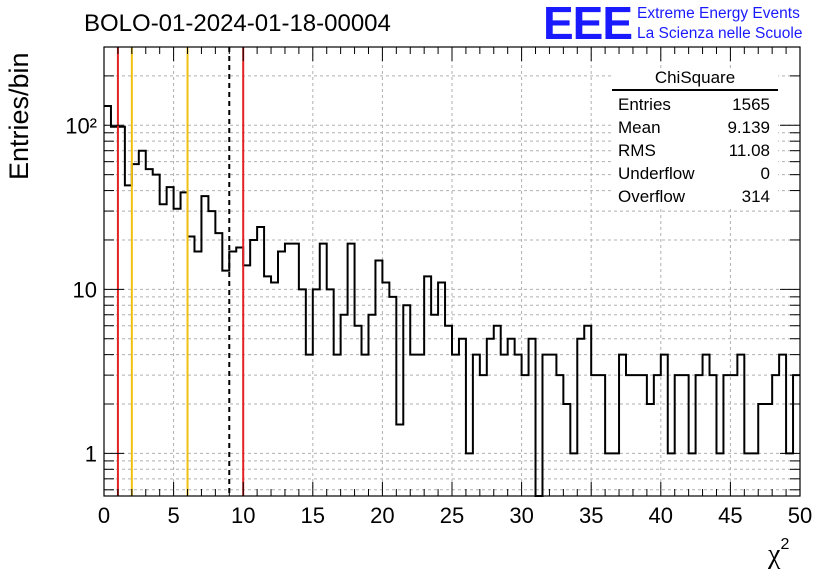 This screenshot has height=572, width=836. I want to click on x-tick-label: 0, so click(104, 515).